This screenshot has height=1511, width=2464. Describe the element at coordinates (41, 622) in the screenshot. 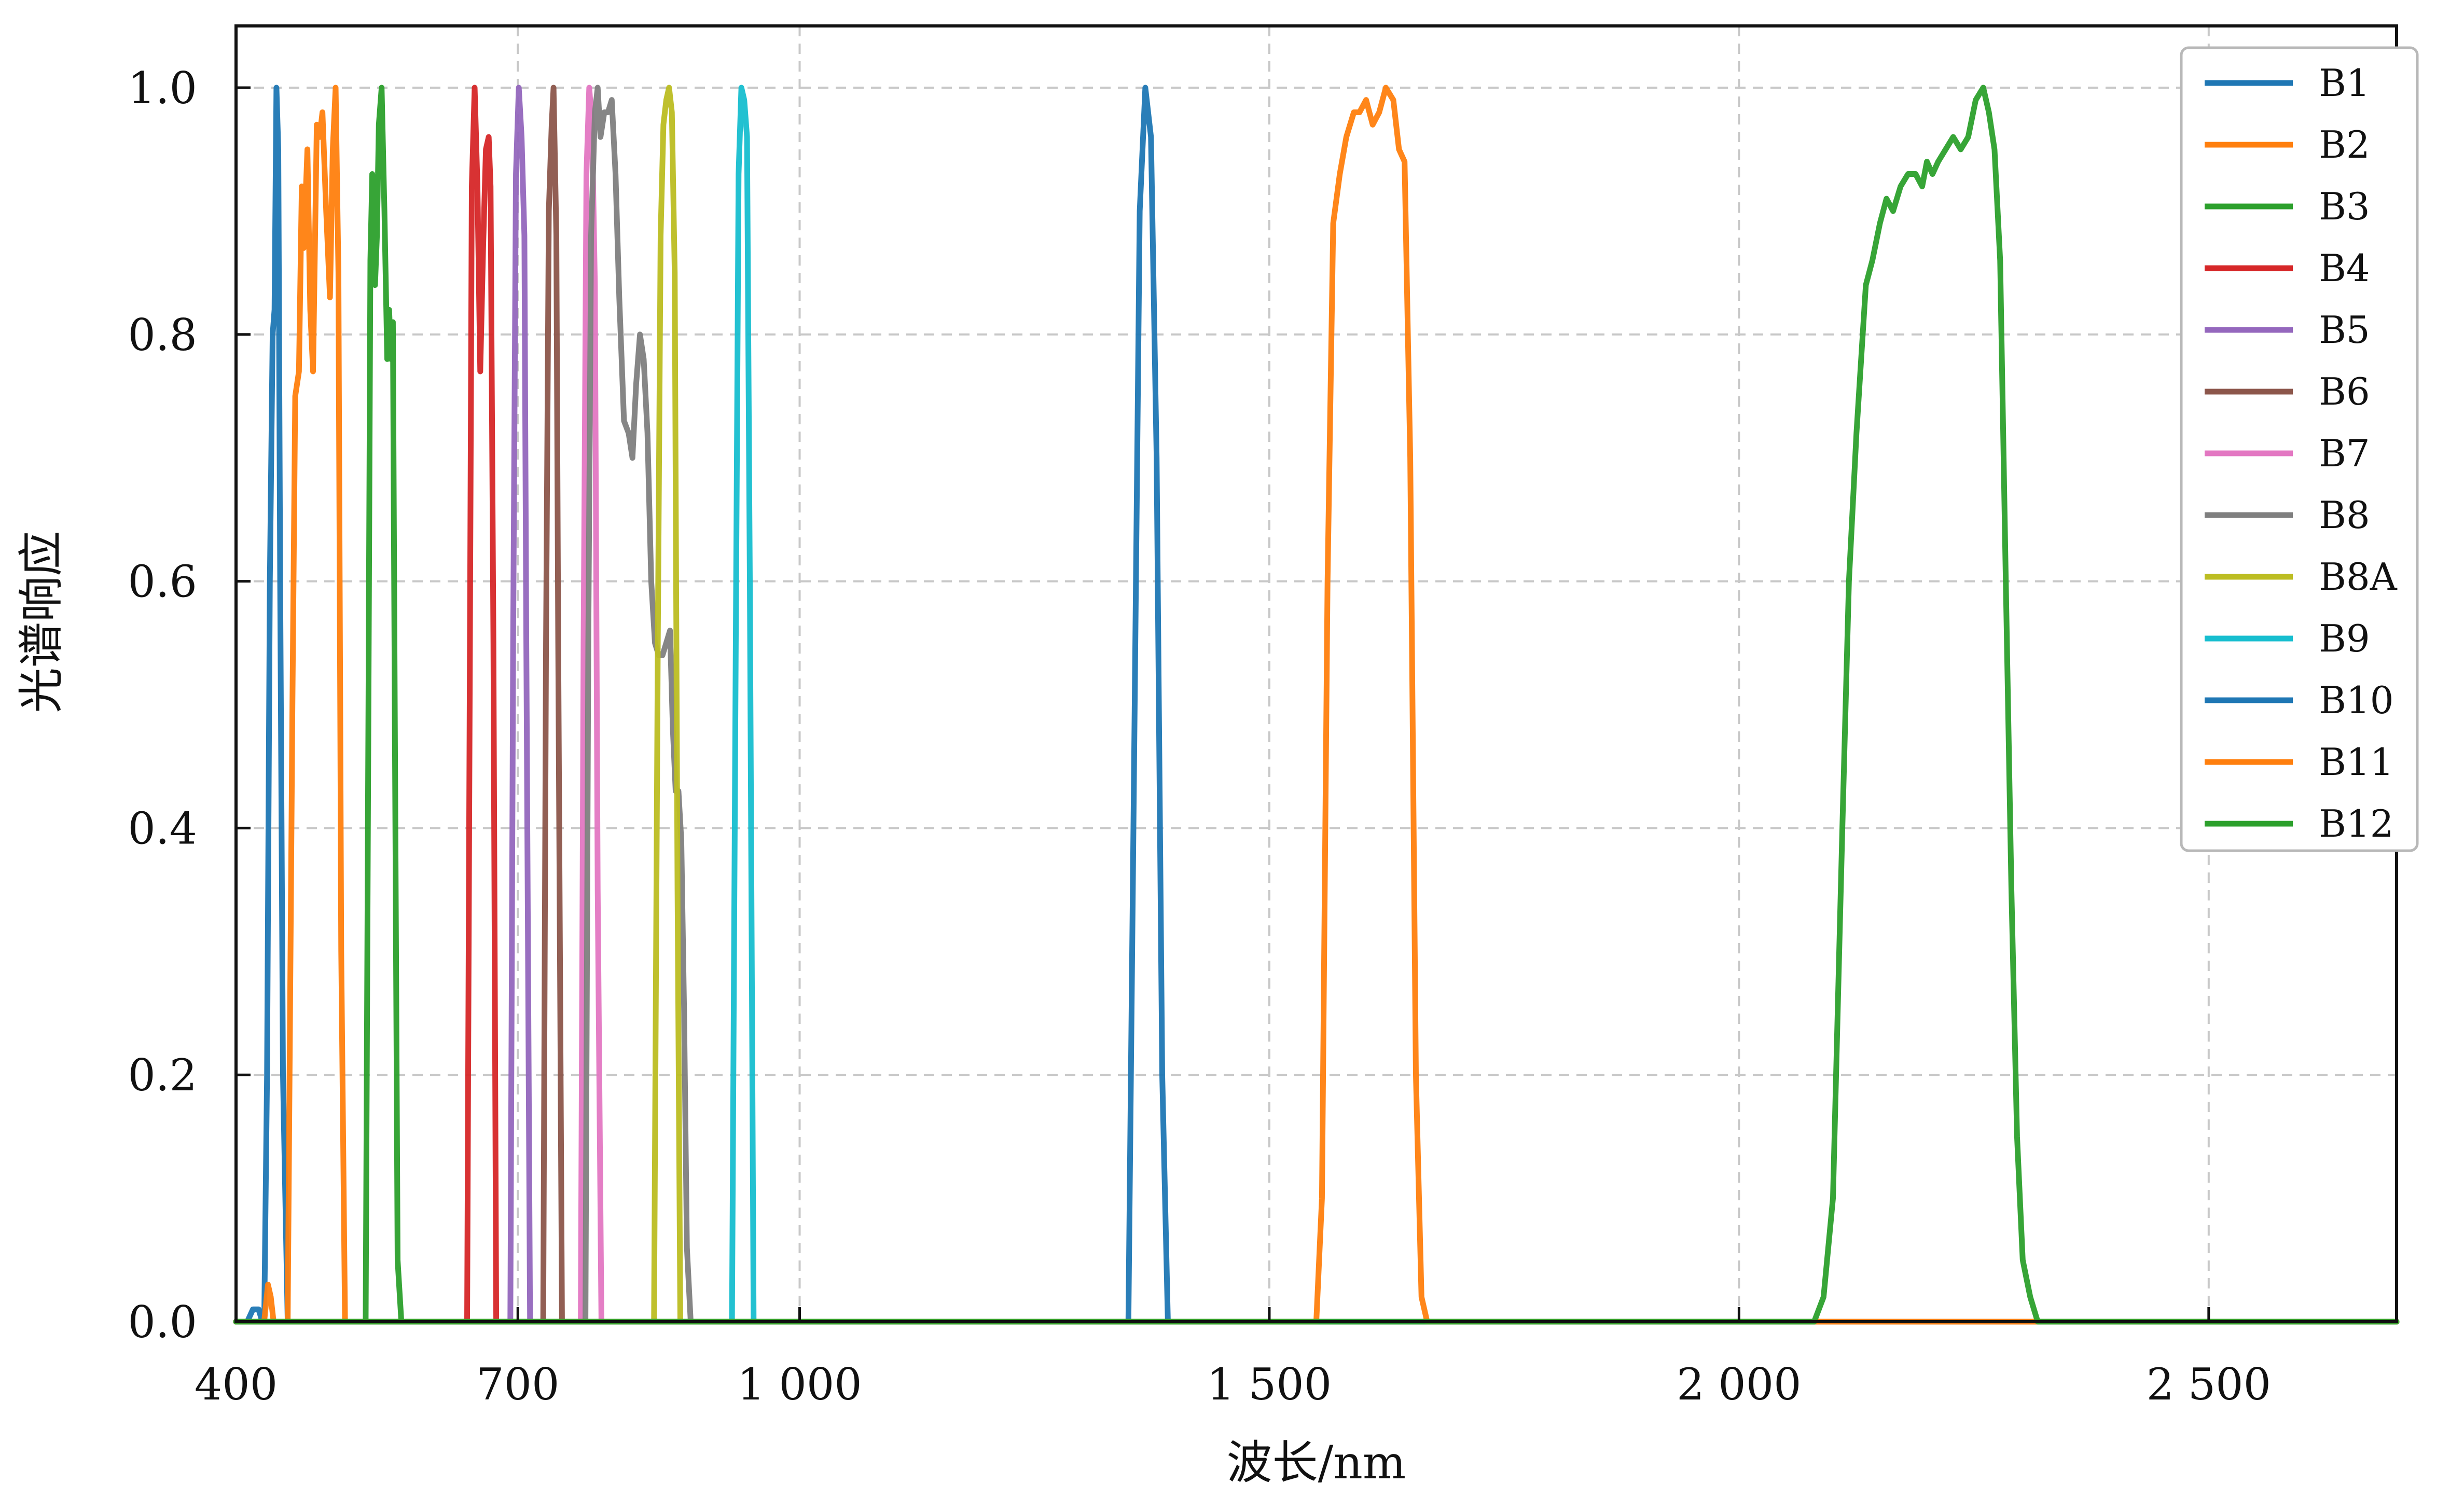

I see `y-axis-label: 光谱响应` at that location.